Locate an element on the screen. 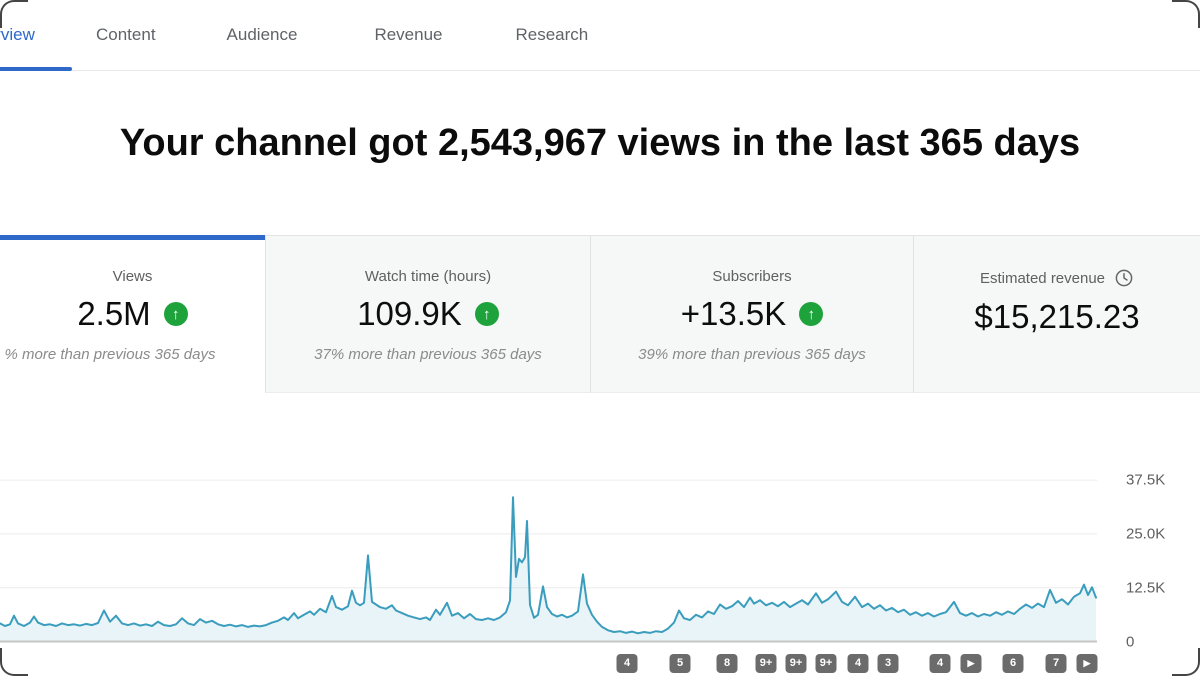  tab-research: Research is located at coordinates (552, 35).